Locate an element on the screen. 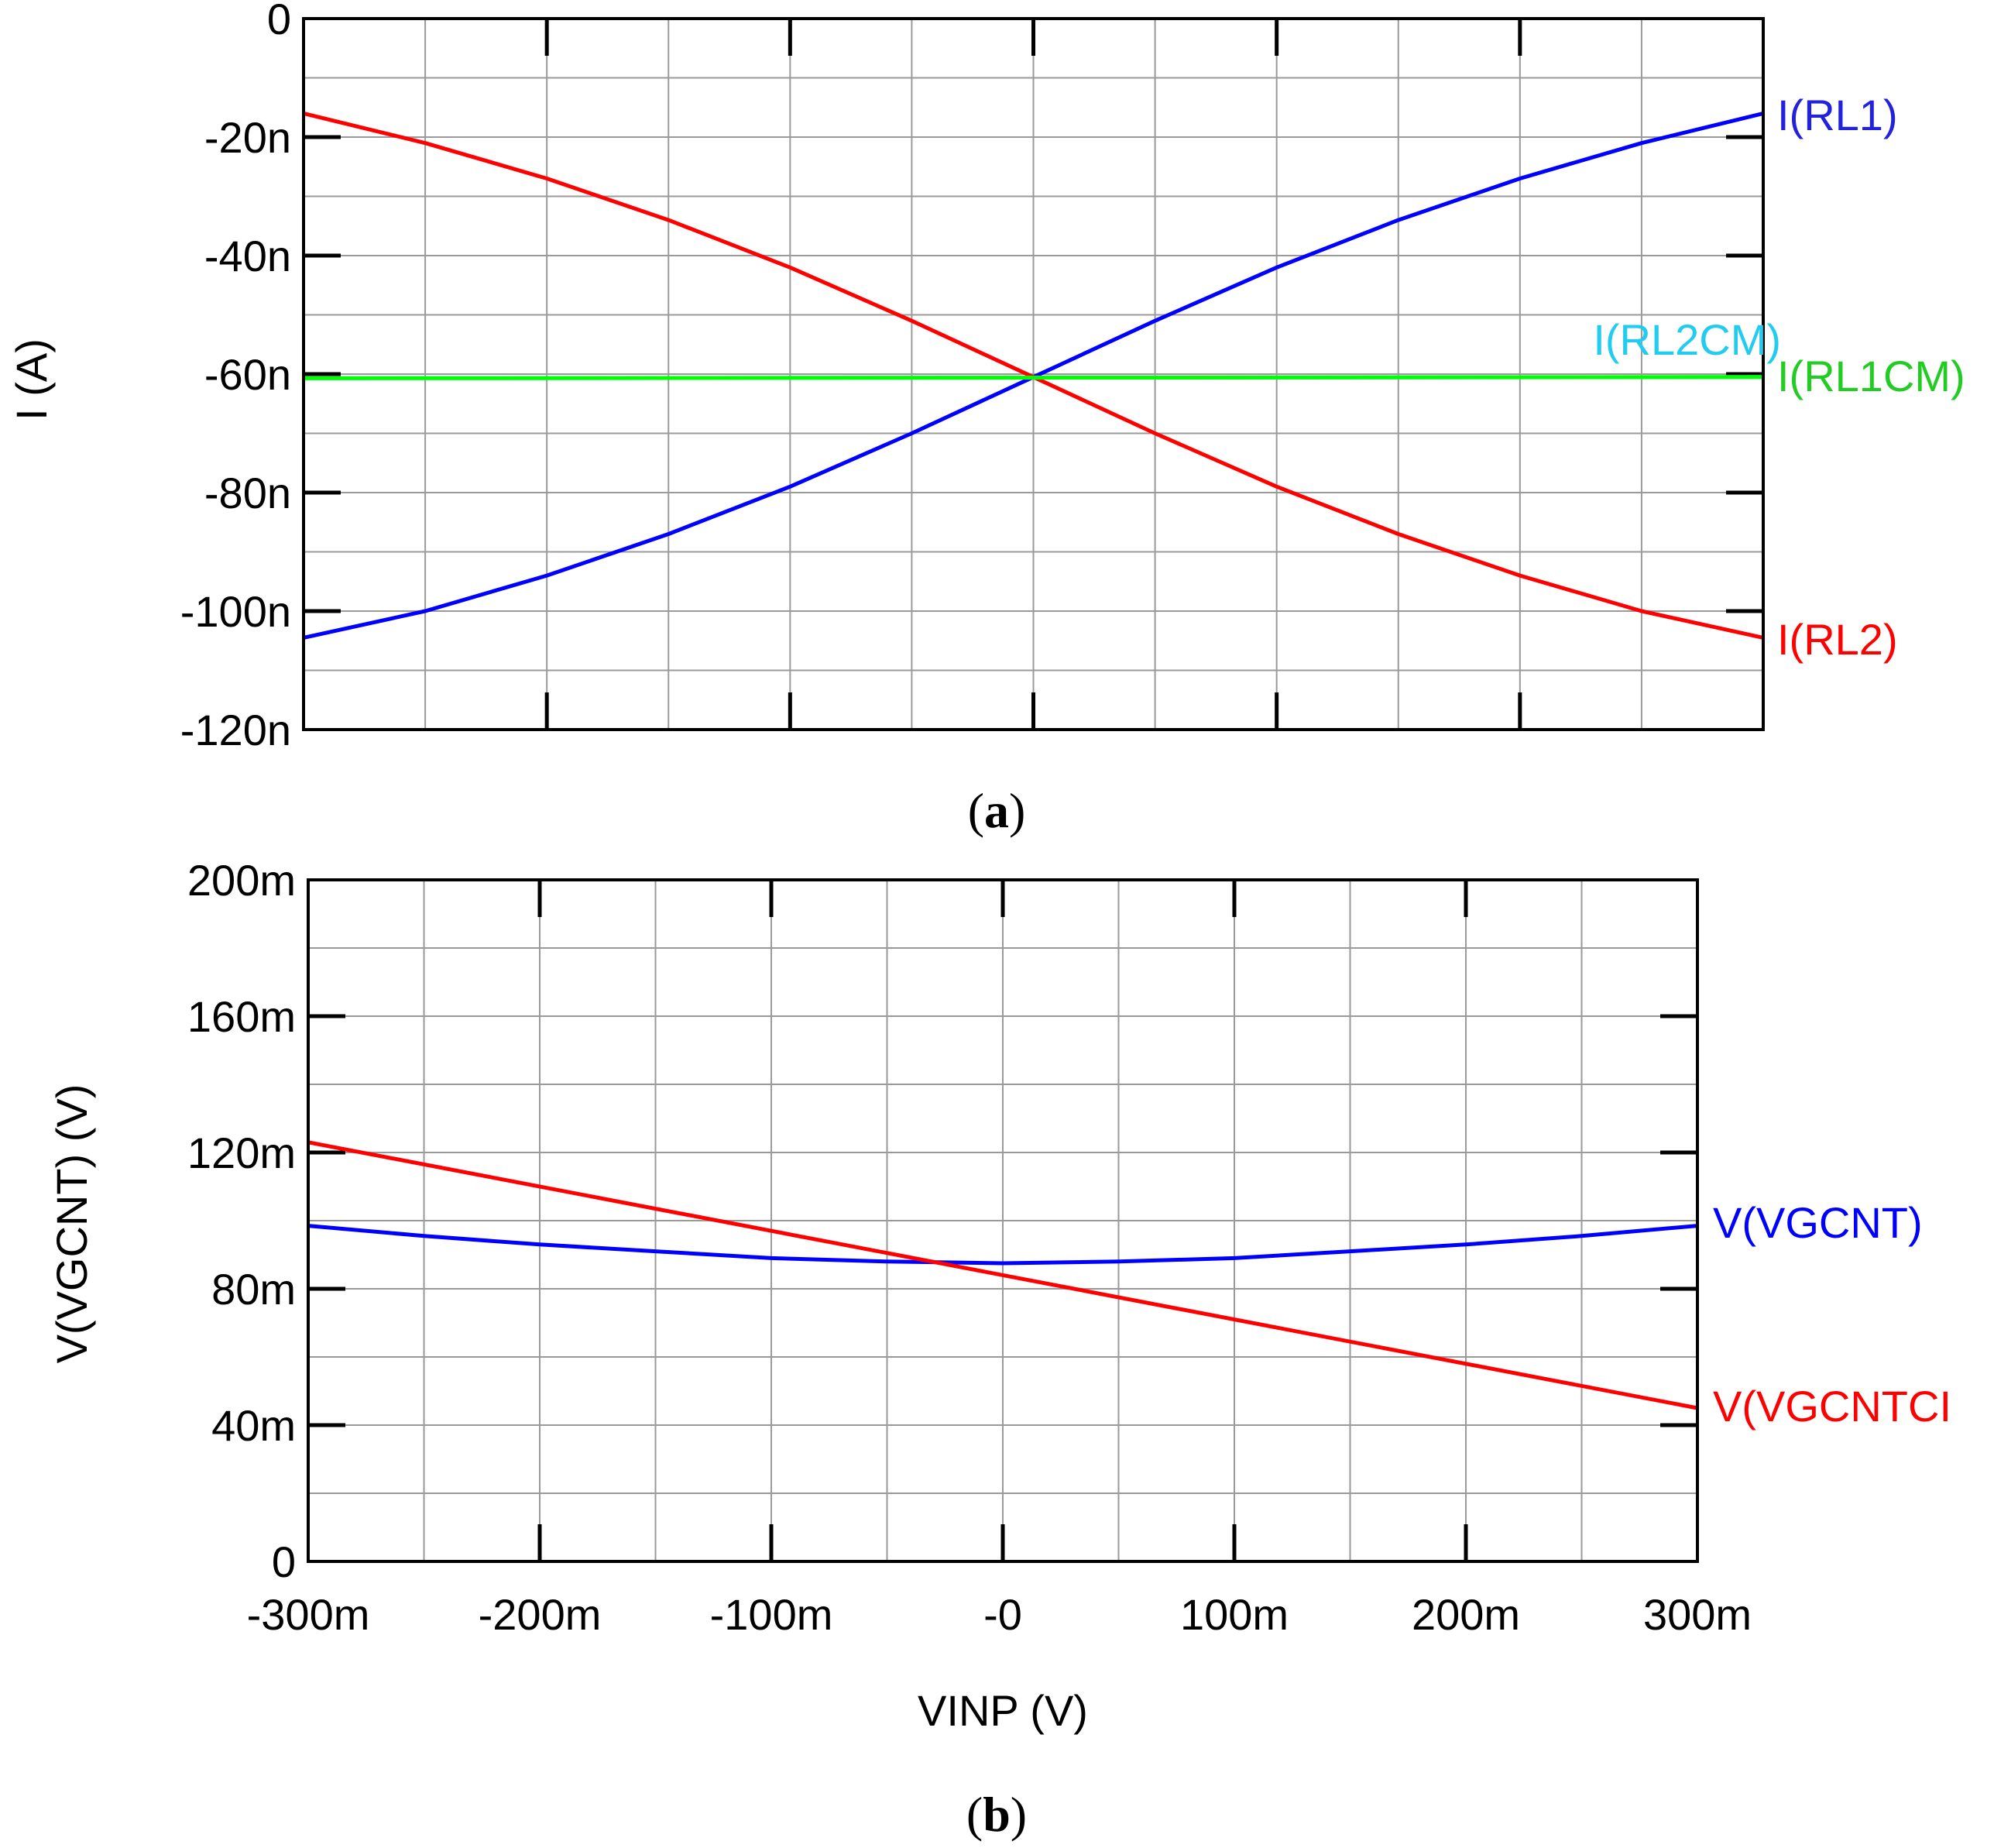 Image resolution: width=1994 pixels, height=1848 pixels. panel-a-y-tick-labels: 0 -20n -40n -60n -80n -100n -120n is located at coordinates (235, 377).